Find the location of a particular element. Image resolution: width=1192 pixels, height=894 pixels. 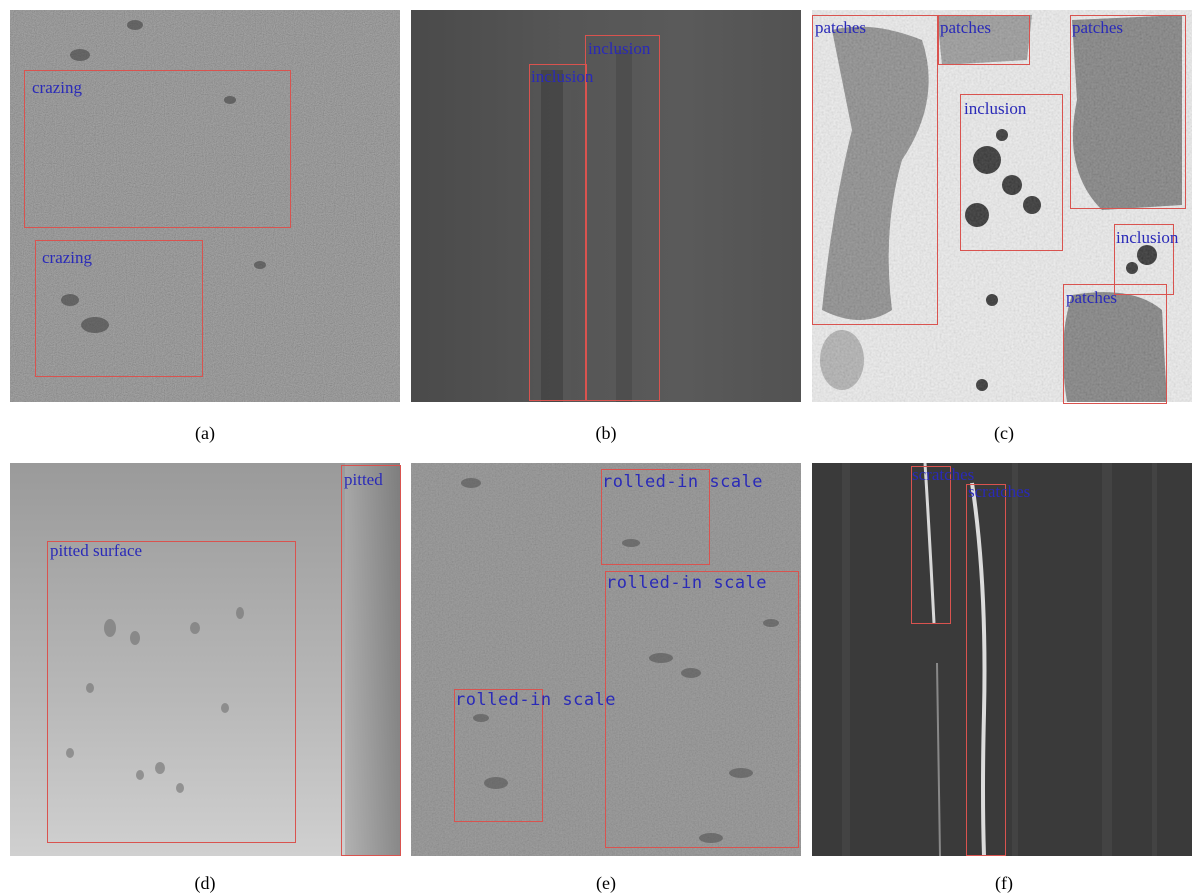

panel-e-image is located at coordinates (606, 659).